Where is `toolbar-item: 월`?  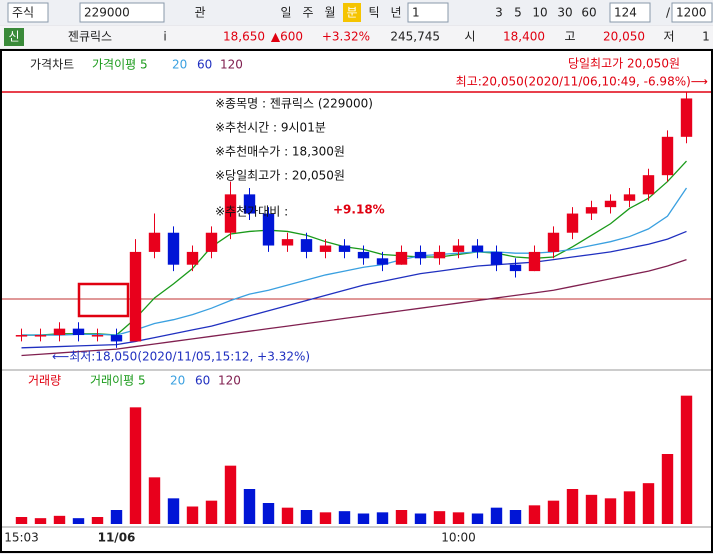 toolbar-item: 월 is located at coordinates (329, 13).